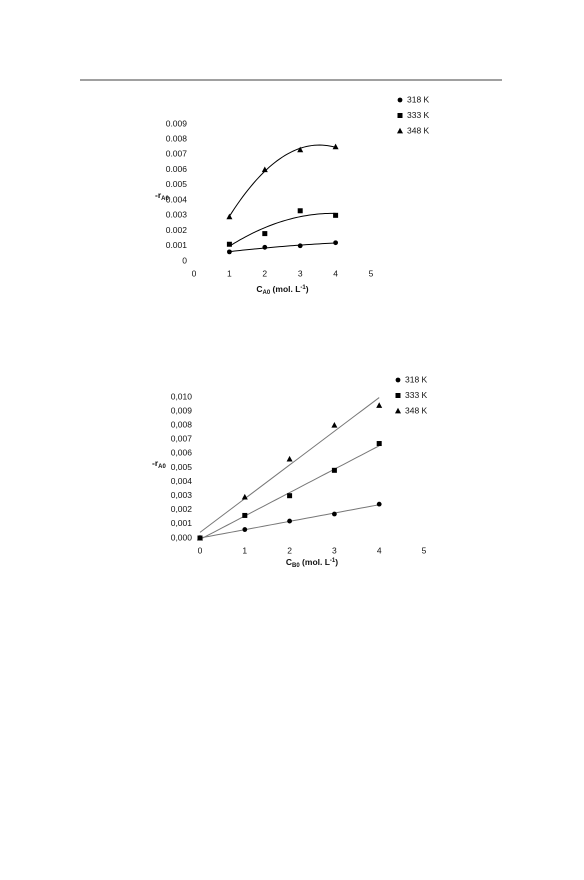 The image size is (584, 880). What do you see at coordinates (177, 123) in the screenshot?
I see `y-tick-label: 0.009` at bounding box center [177, 123].